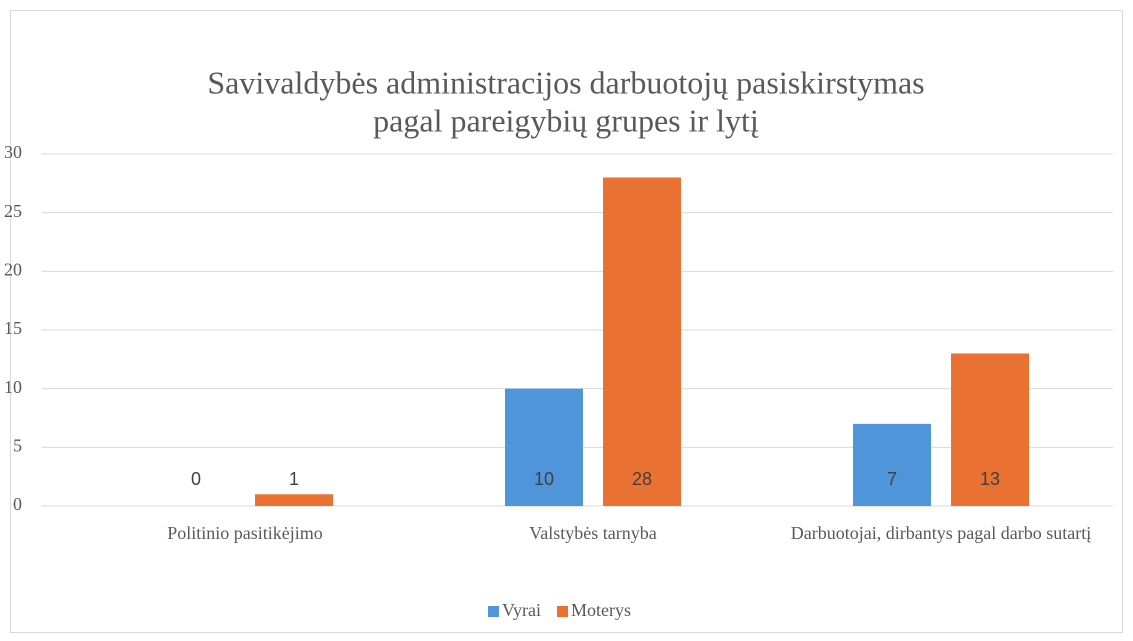 The height and width of the screenshot is (641, 1133). I want to click on y-tick-label: 20, so click(13, 269).